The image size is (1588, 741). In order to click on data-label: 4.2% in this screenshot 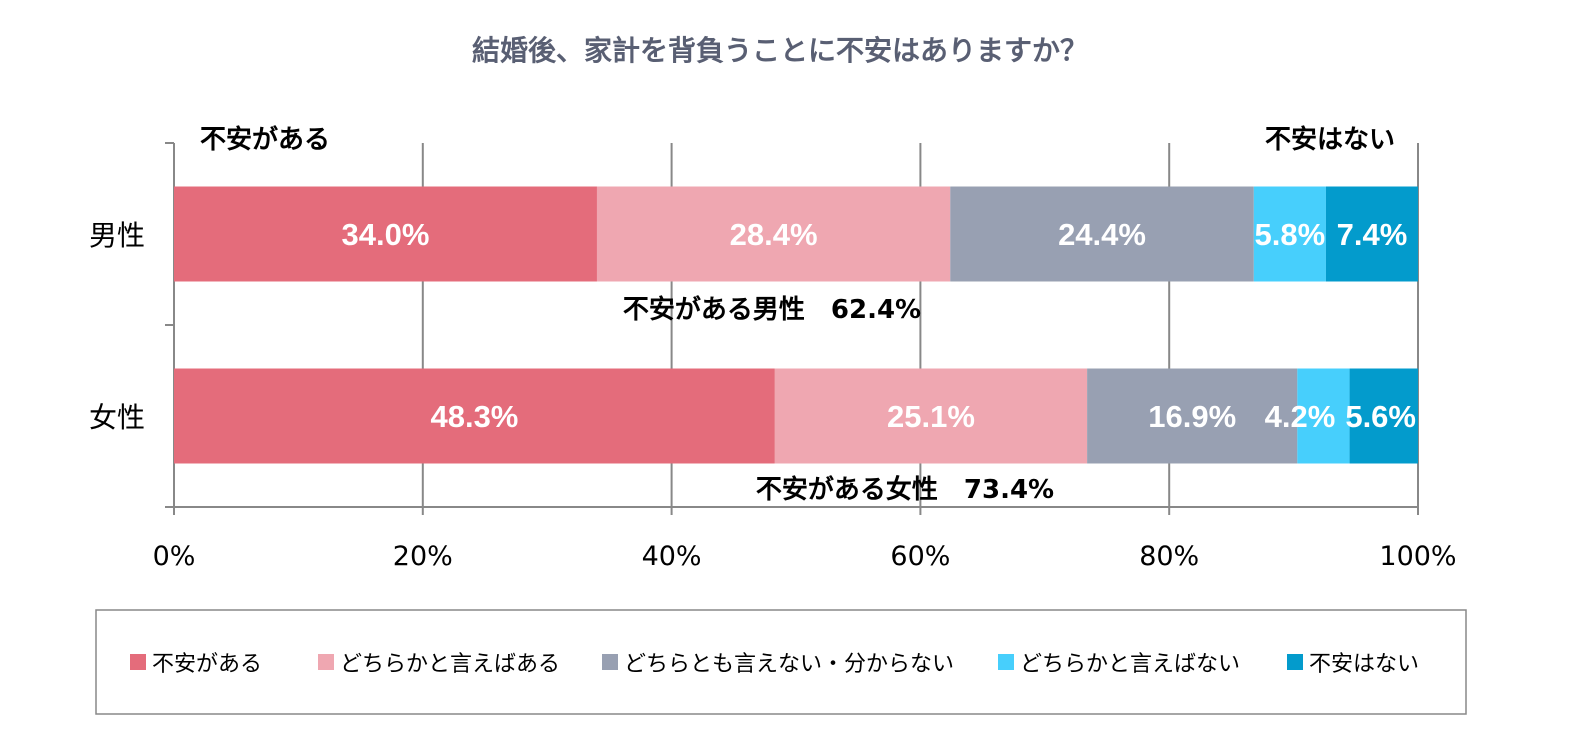, I will do `click(1300, 416)`.